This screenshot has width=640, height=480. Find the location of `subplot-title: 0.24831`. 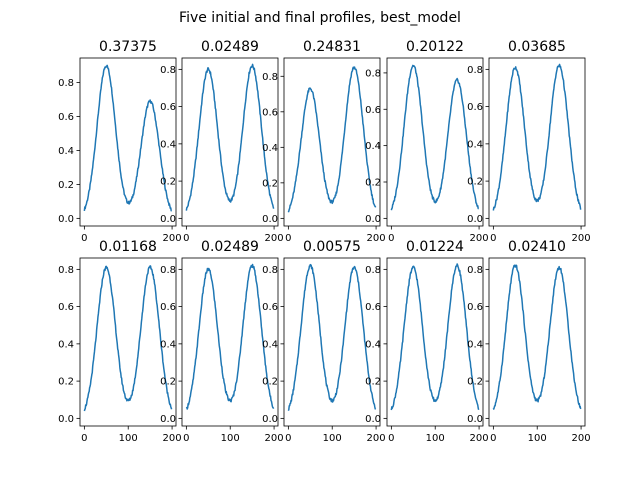

subplot-title: 0.24831 is located at coordinates (332, 47).